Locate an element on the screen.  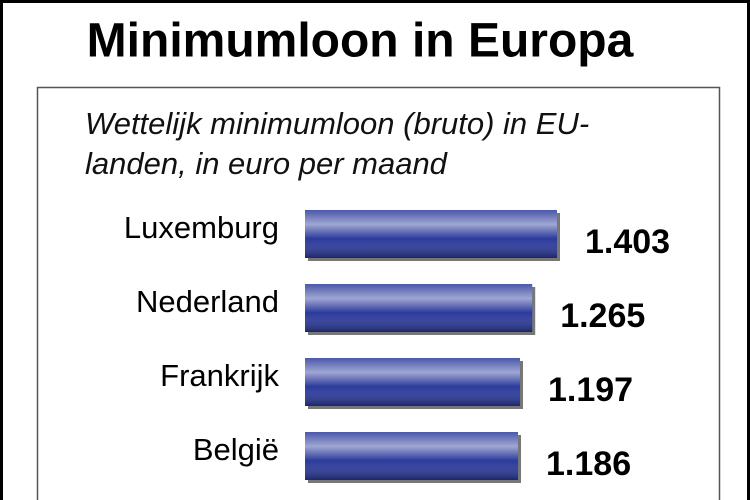
value-label: 1.403 is located at coordinates (627, 242).